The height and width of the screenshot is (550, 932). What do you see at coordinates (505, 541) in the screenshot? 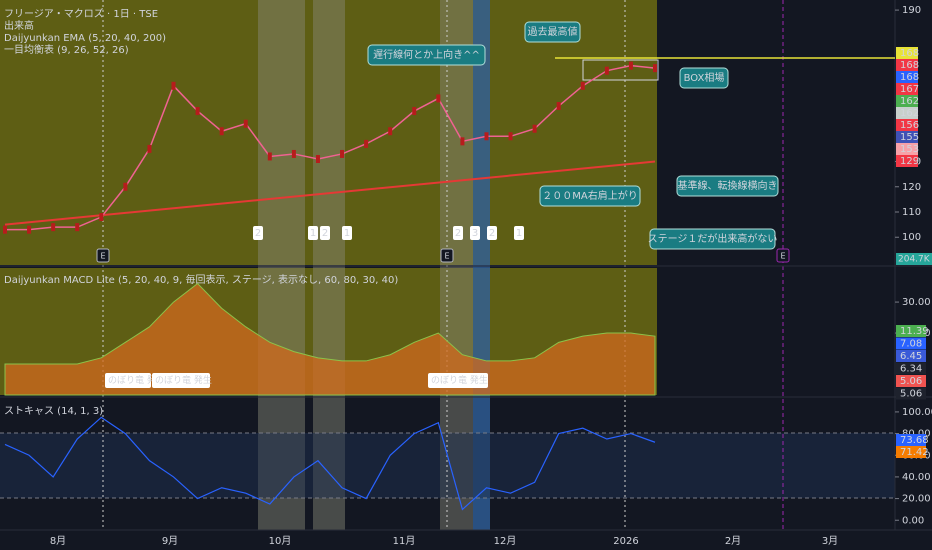
I see `x-tick-label: 12月` at bounding box center [505, 541].